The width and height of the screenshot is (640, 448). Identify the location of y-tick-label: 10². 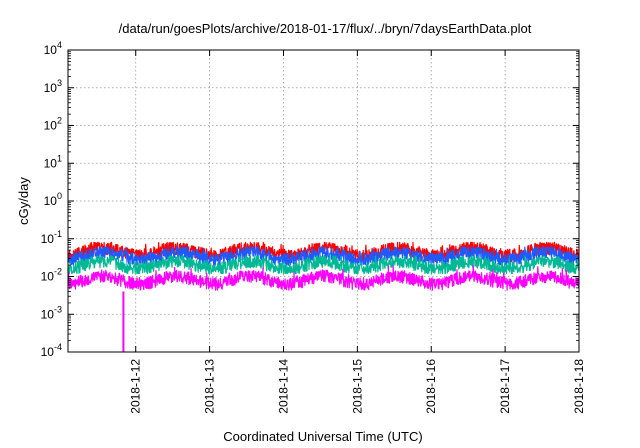
(53, 124).